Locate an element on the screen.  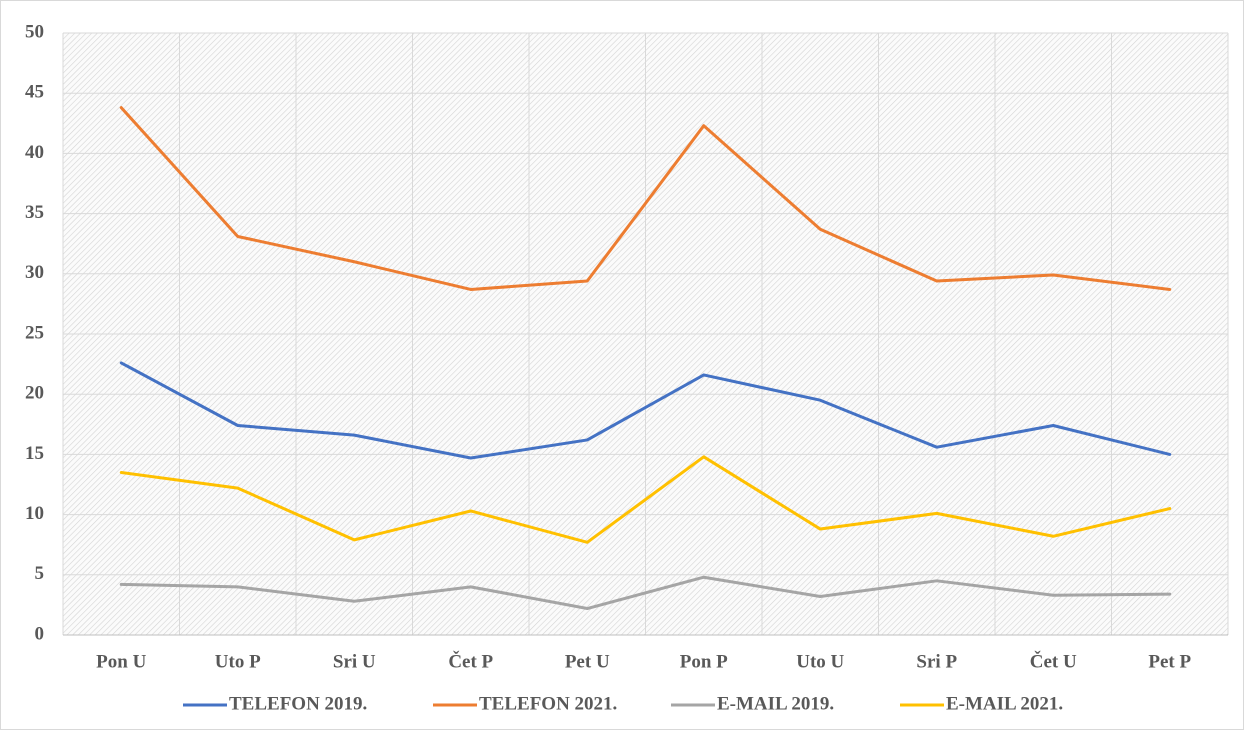
legend-label: TELEFON 2019. is located at coordinates (298, 703).